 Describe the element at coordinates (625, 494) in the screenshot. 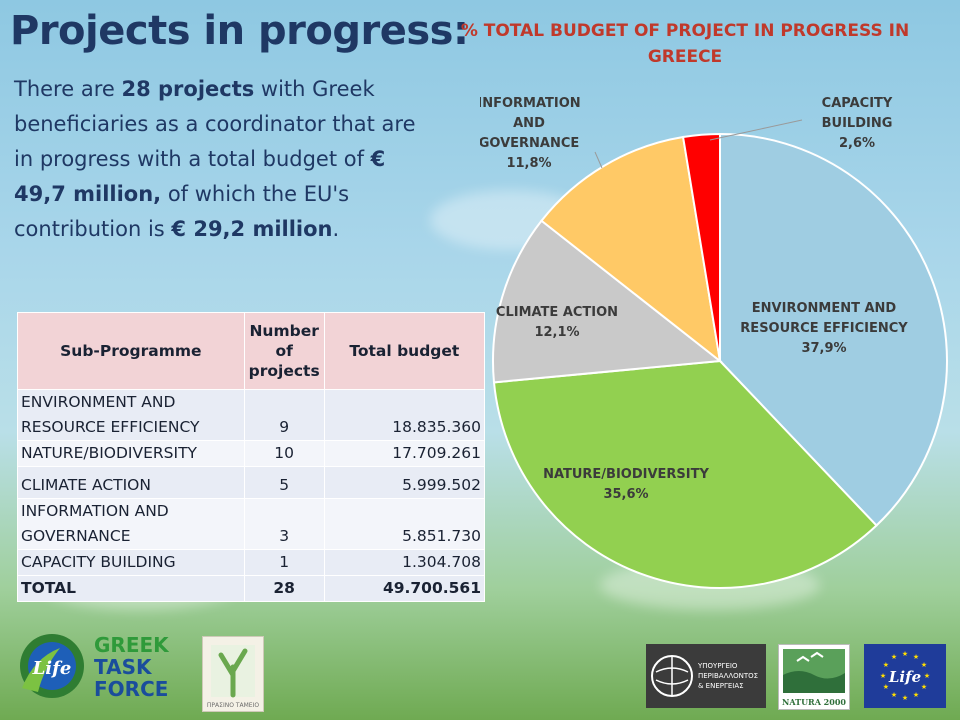

I see `slice-value-label: 35,6%` at that location.